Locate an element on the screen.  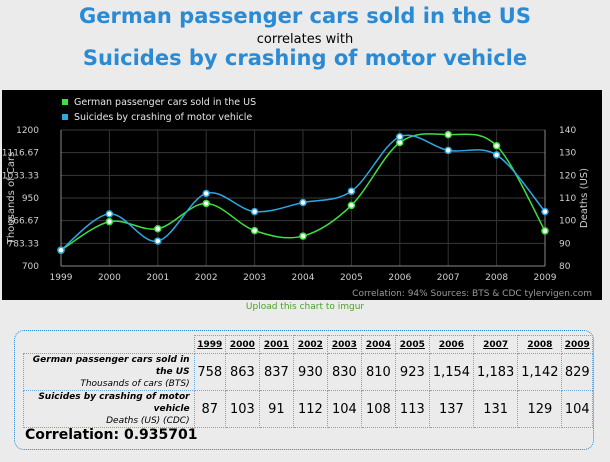
table-value-cell: 830 is located at coordinates (344, 372).